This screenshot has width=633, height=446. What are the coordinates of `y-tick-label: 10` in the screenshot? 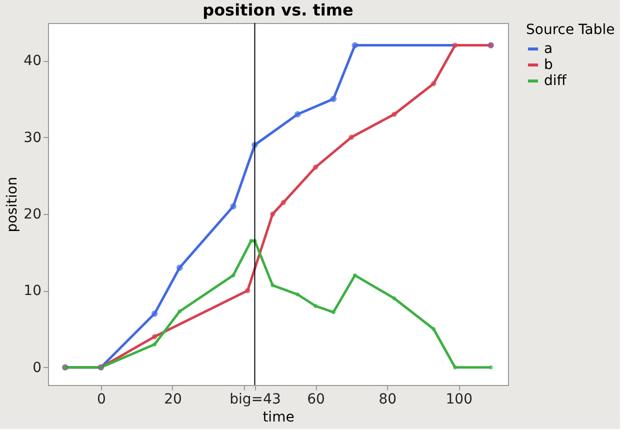 It's located at (33, 291).